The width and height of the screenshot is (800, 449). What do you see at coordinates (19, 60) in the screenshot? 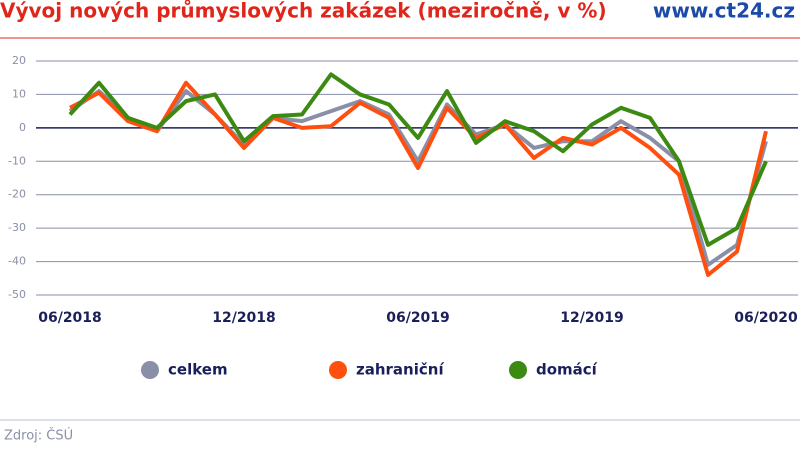
I see `y-tick-label: 20` at bounding box center [19, 60].